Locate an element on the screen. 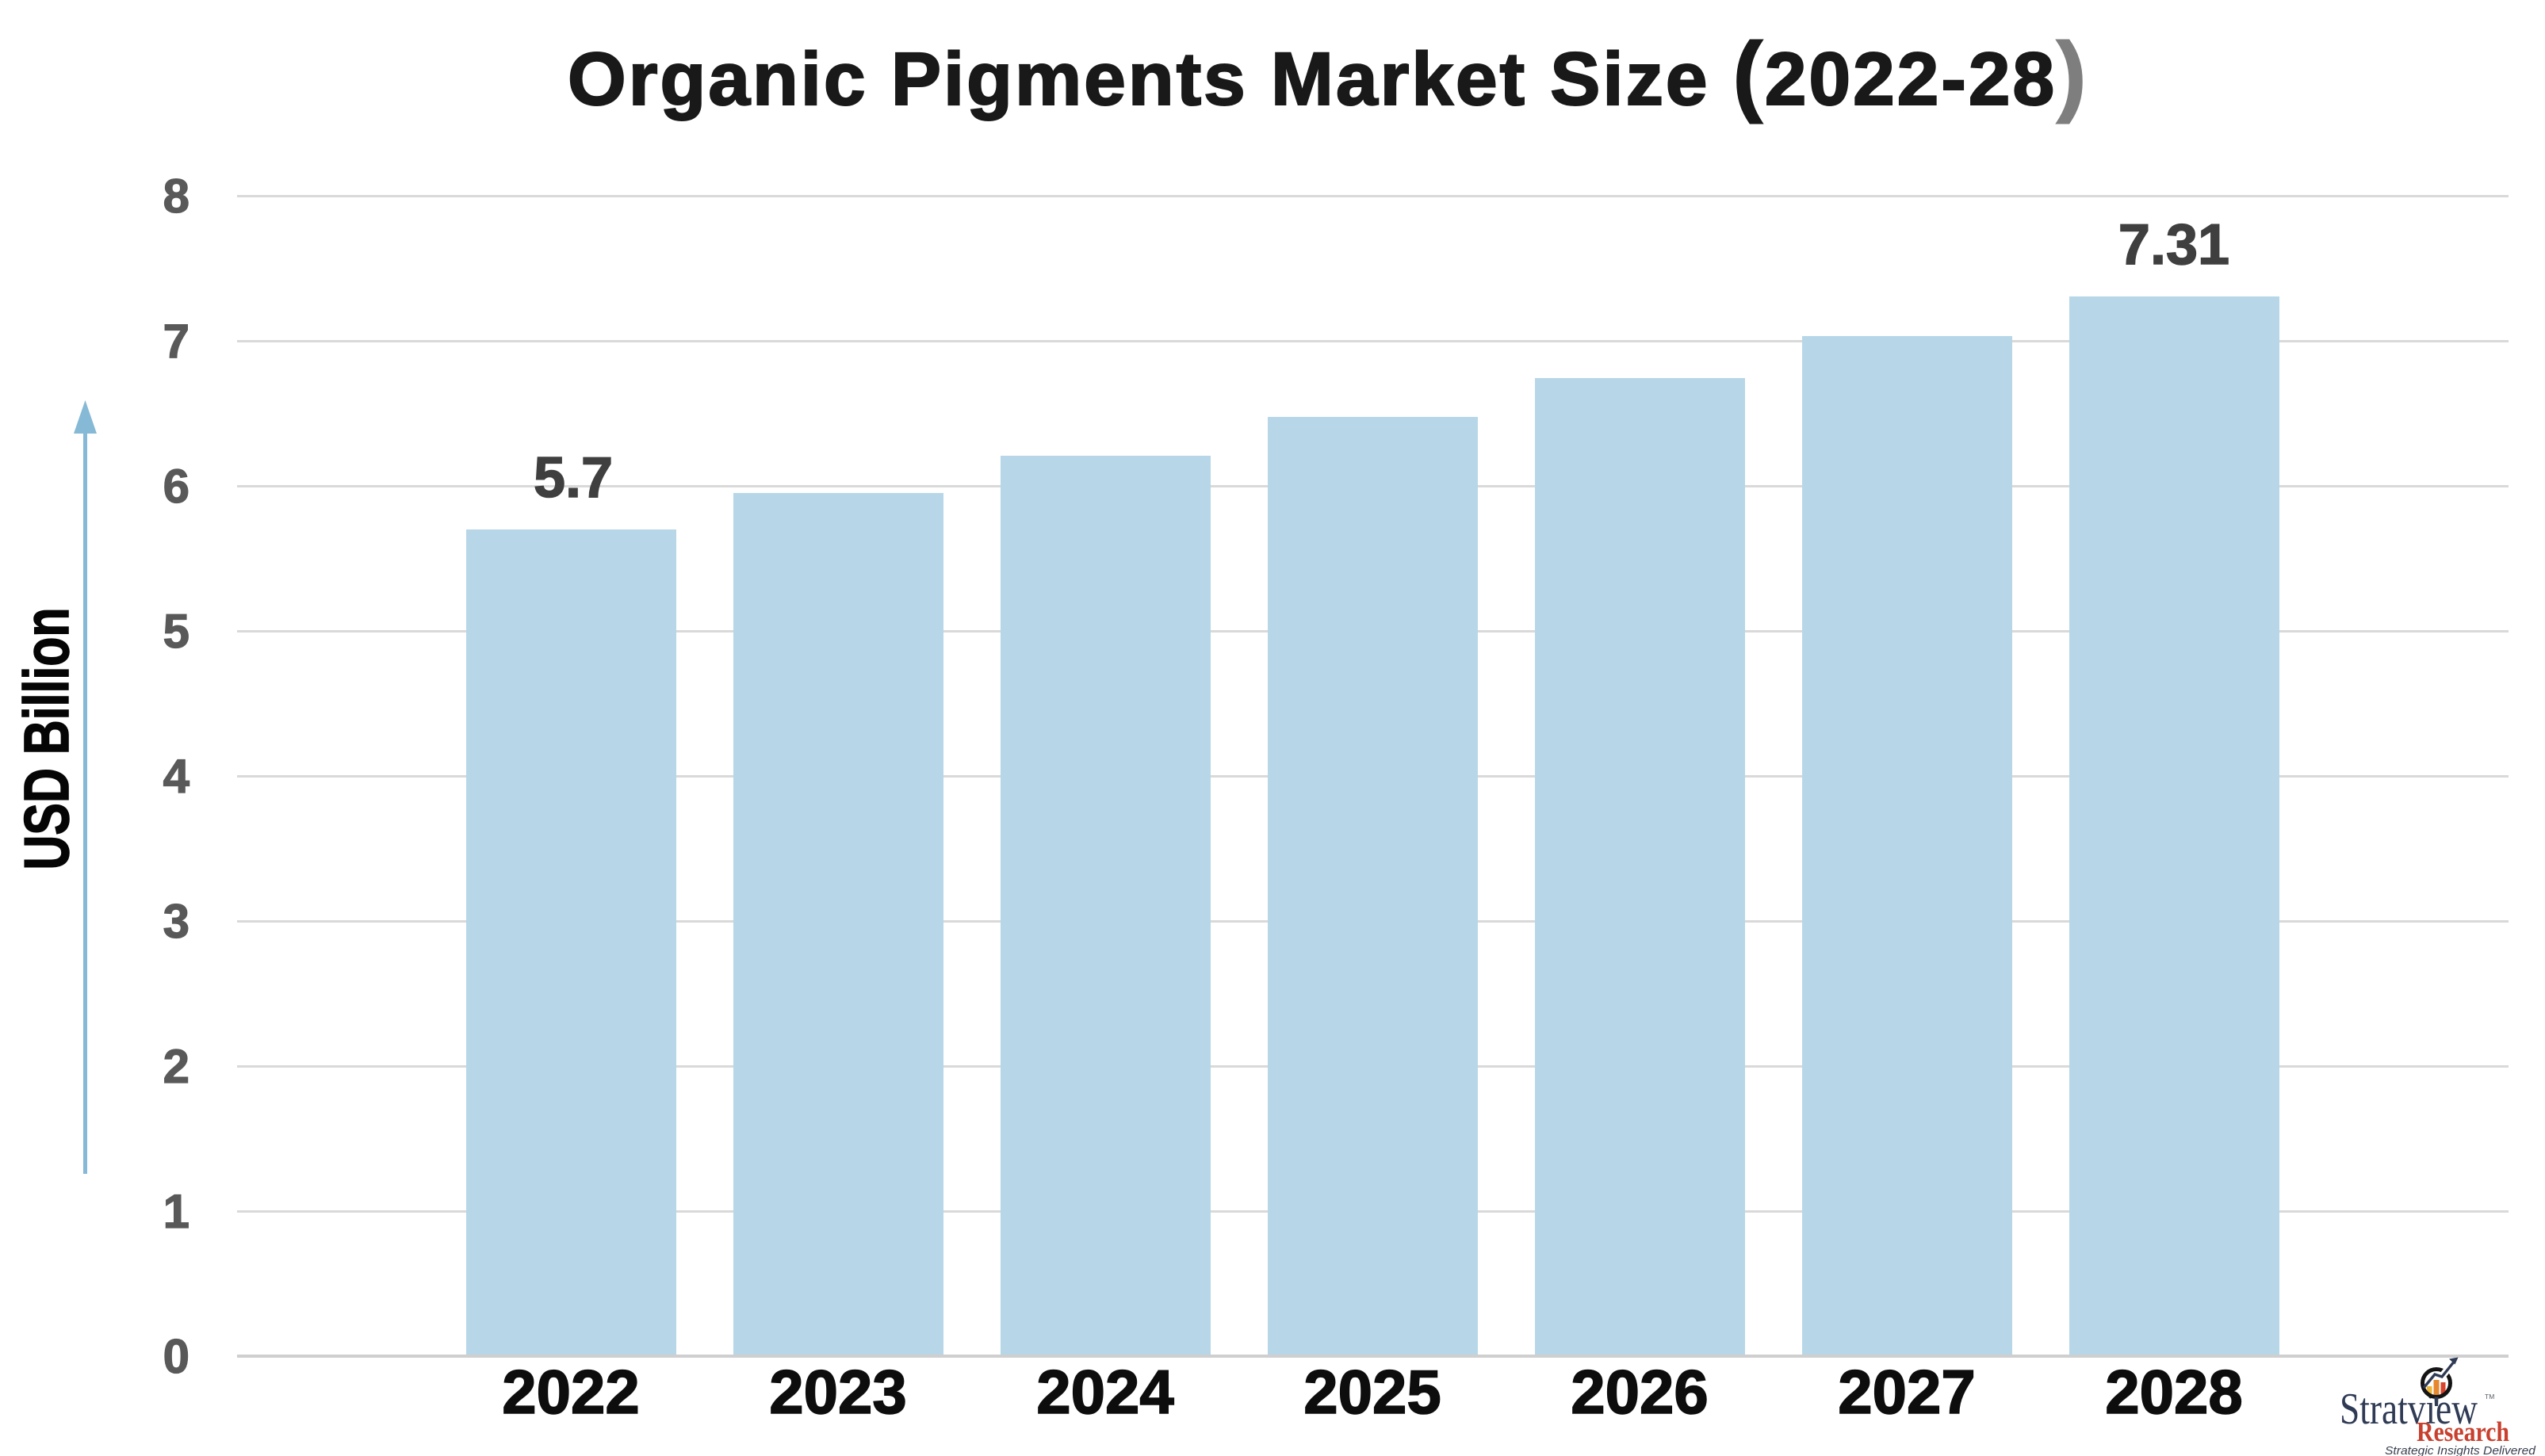 This screenshot has width=2545, height=1456. svg-text: TM is located at coordinates (2489, 1397).